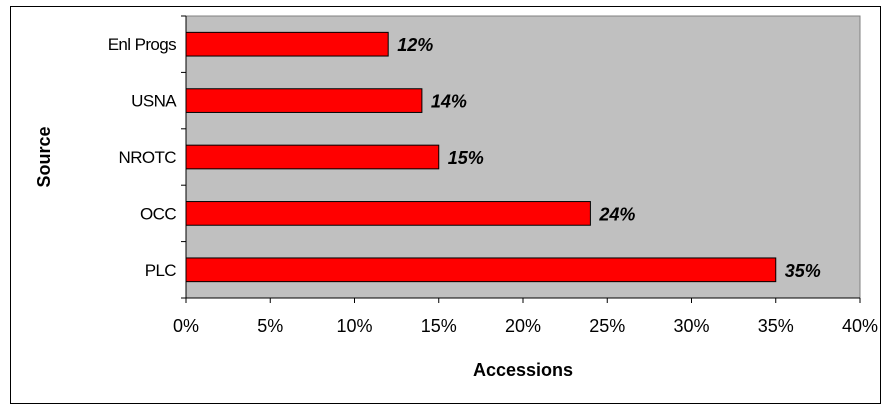 This screenshot has height=410, width=891. Describe the element at coordinates (154, 101) in the screenshot. I see `y-tick-label: USNA` at that location.